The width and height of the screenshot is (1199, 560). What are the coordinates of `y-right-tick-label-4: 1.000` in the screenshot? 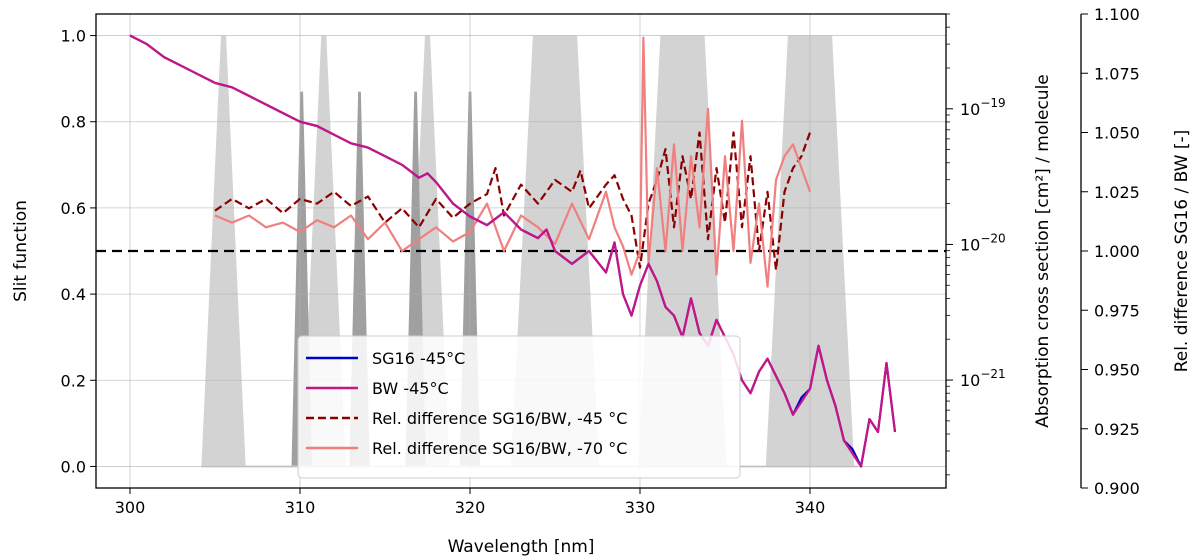 It's located at (1117, 251).